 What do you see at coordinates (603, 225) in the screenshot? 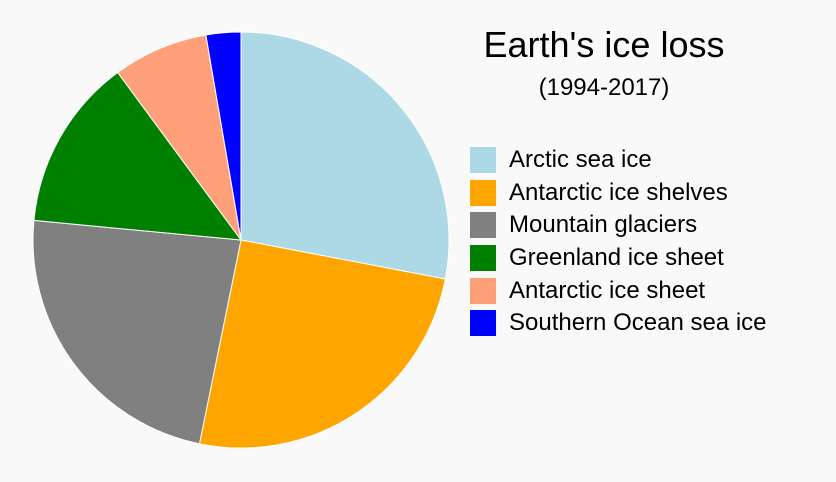
I see `legend-label: Mountain glaciers` at bounding box center [603, 225].